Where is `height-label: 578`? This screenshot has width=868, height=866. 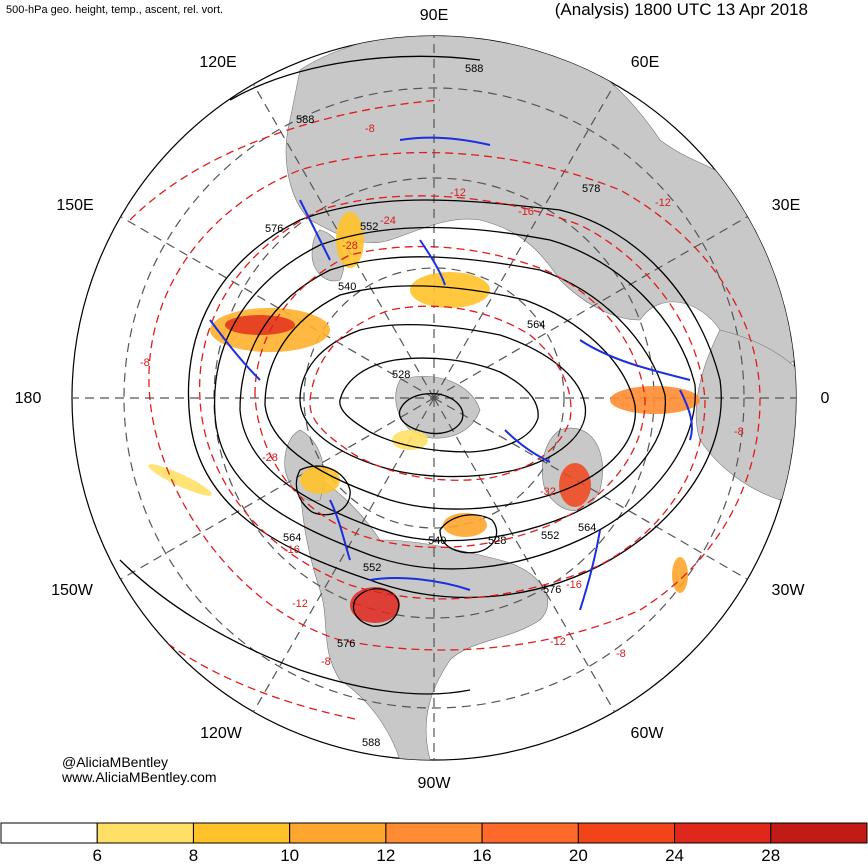
height-label: 578 is located at coordinates (591, 189).